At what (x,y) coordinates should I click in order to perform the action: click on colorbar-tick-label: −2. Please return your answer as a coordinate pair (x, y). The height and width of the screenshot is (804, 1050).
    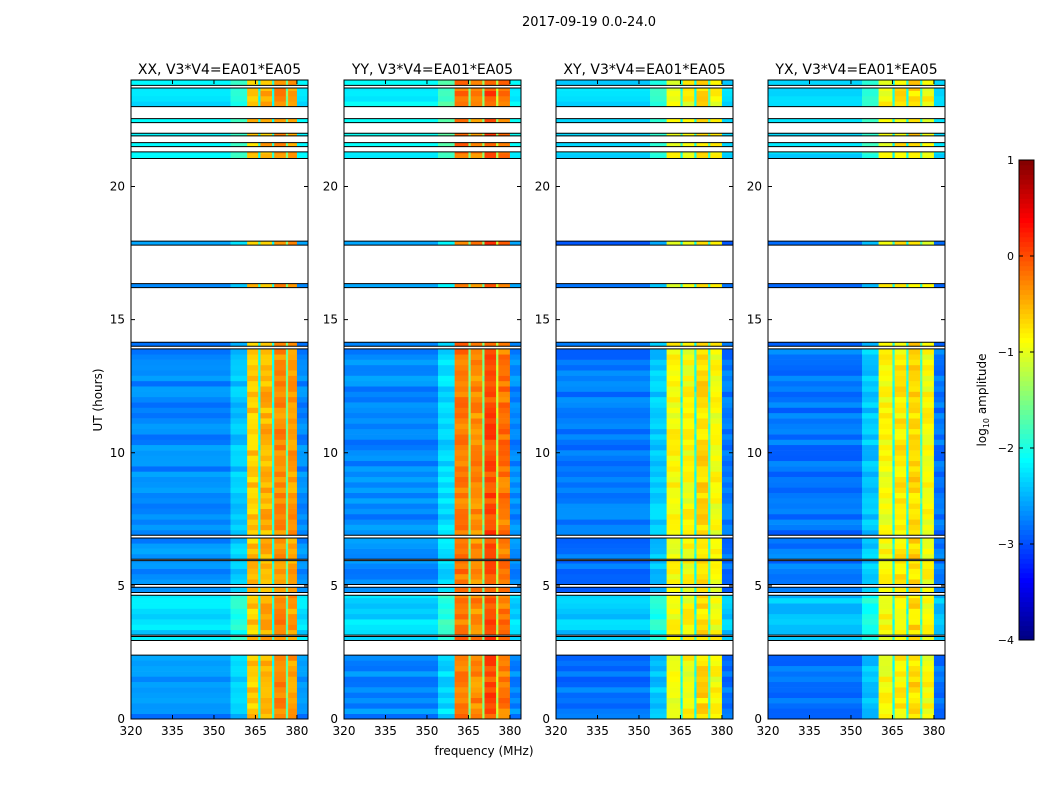
    Looking at the image, I should click on (1006, 448).